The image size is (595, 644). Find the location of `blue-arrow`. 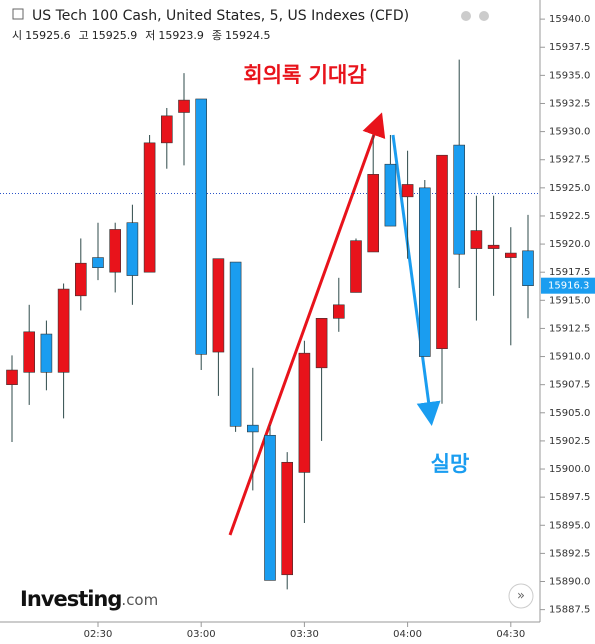

blue-arrow is located at coordinates (416, 280).